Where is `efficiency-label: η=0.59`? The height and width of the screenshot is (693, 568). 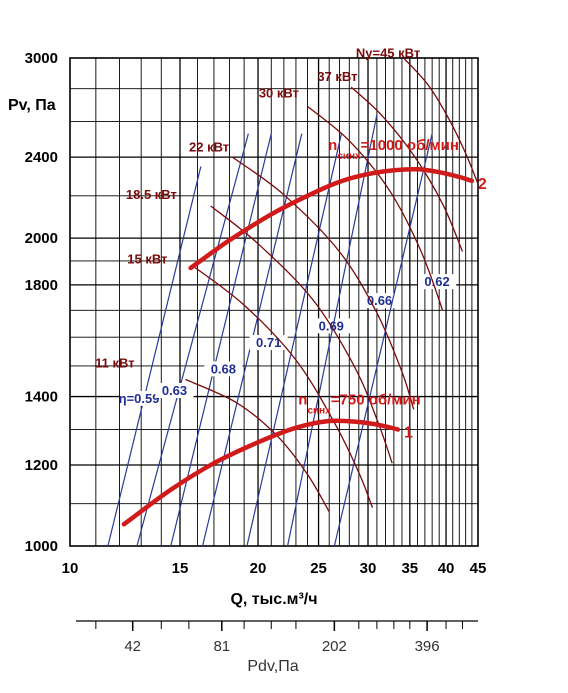
efficiency-label: η=0.59 is located at coordinates (139, 398).